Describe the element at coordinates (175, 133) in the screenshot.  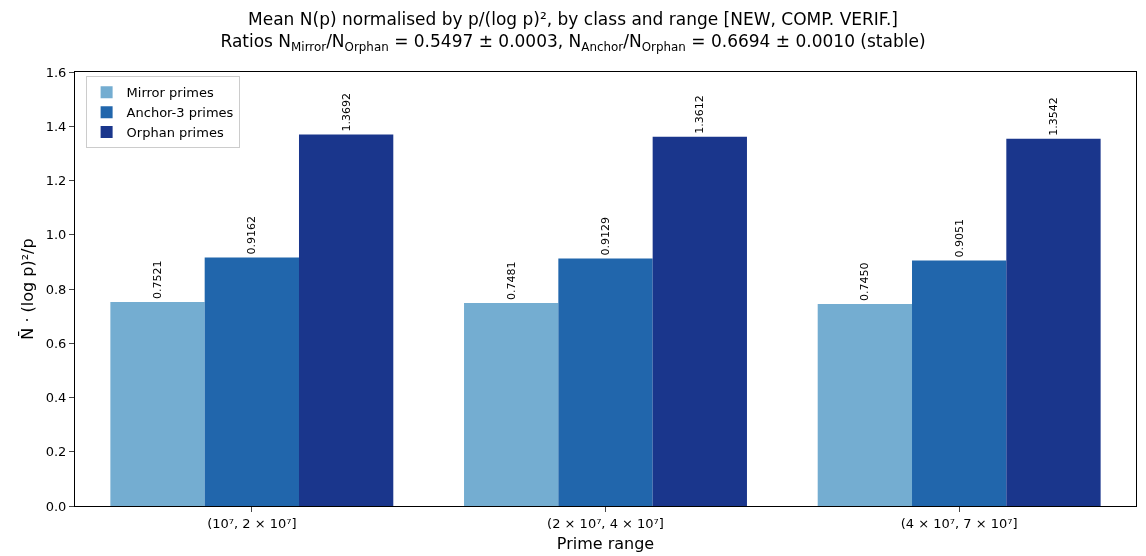
I see `legend-label: Orphan primes` at that location.